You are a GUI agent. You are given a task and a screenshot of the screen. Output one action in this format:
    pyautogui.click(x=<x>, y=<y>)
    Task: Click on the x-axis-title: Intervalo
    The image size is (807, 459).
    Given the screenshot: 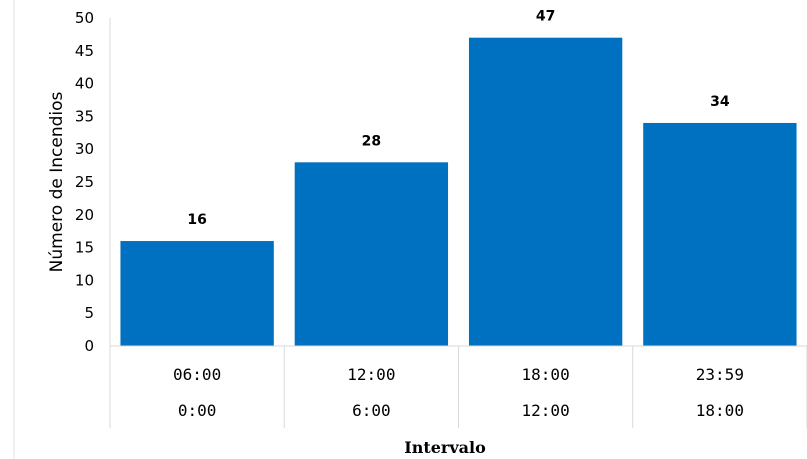 What is the action you would take?
    pyautogui.click(x=445, y=447)
    